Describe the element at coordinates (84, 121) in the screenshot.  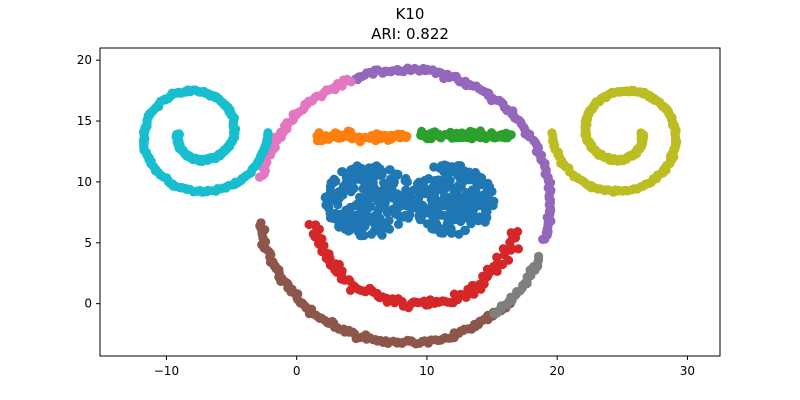
I see `y-tick-label: 15` at that location.